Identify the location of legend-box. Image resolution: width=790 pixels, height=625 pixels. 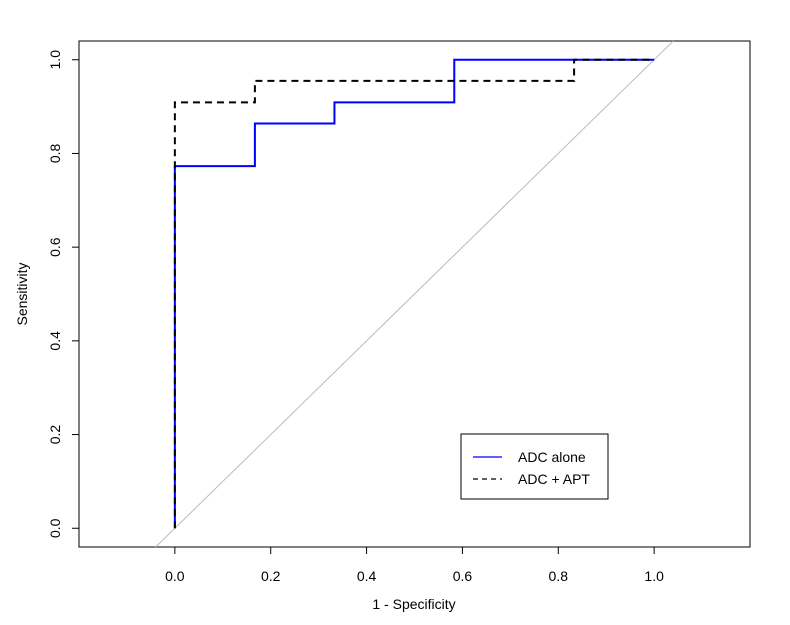
(534, 466).